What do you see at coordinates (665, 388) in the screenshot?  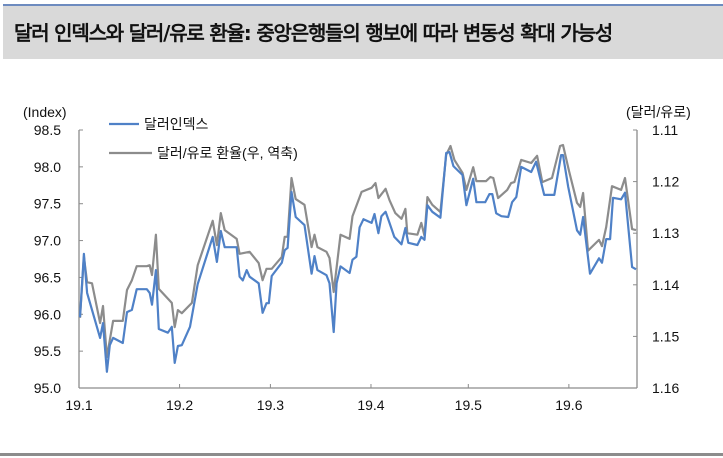 I see `right-tick-label: 1.16` at bounding box center [665, 388].